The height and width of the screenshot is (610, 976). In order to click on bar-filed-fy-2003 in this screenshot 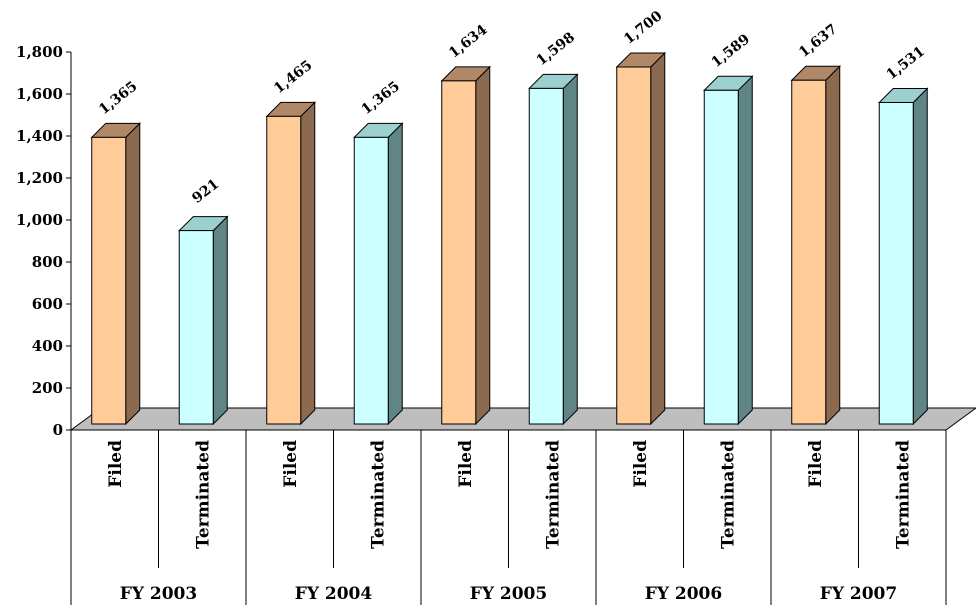, I will do `click(115, 274)`.